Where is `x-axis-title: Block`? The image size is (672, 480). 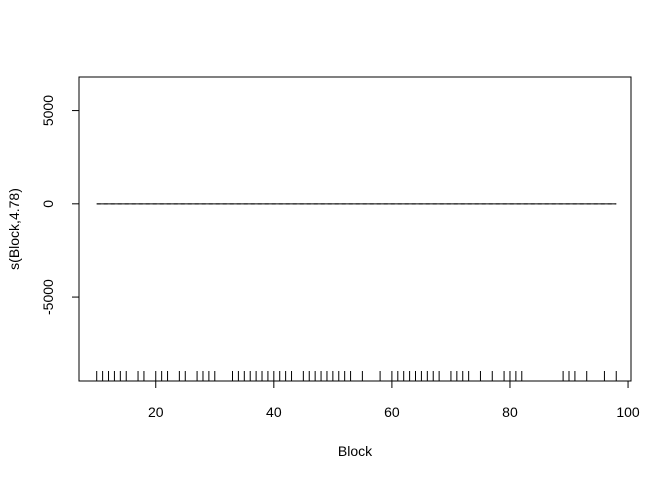
x-axis-title: Block is located at coordinates (355, 451).